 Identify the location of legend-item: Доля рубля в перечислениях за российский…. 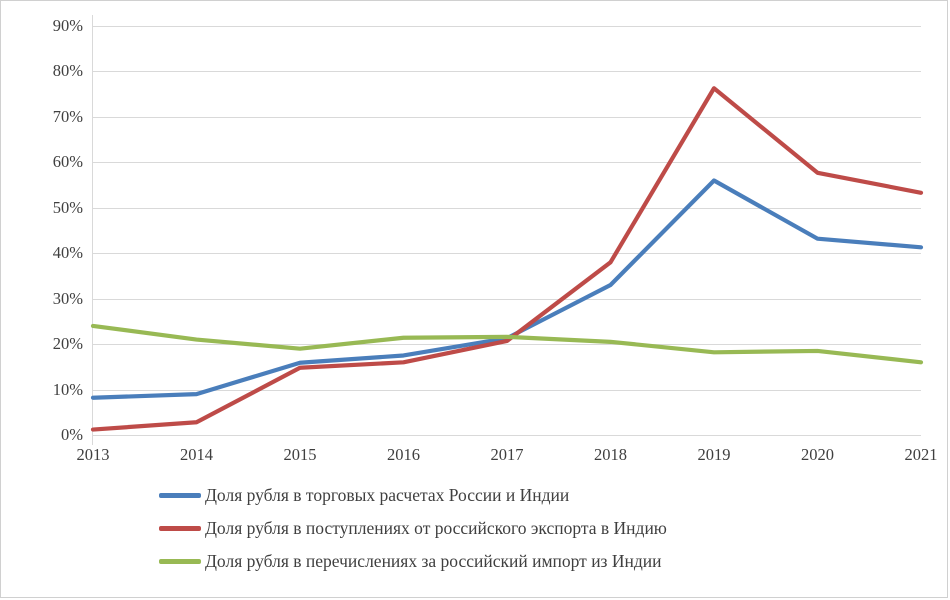
(475, 561).